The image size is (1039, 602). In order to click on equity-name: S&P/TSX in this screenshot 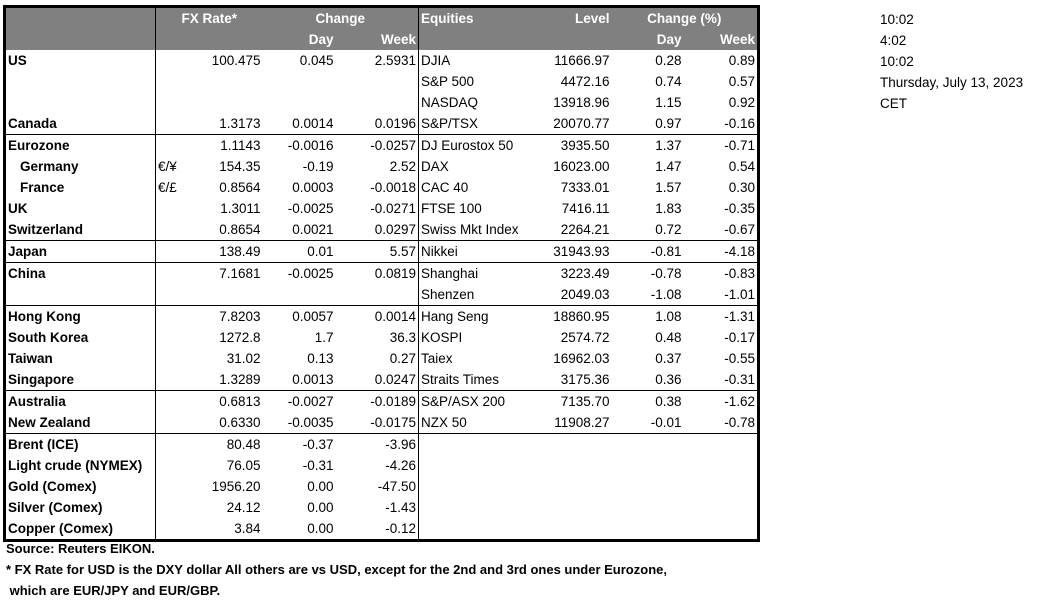, I will do `click(478, 124)`.